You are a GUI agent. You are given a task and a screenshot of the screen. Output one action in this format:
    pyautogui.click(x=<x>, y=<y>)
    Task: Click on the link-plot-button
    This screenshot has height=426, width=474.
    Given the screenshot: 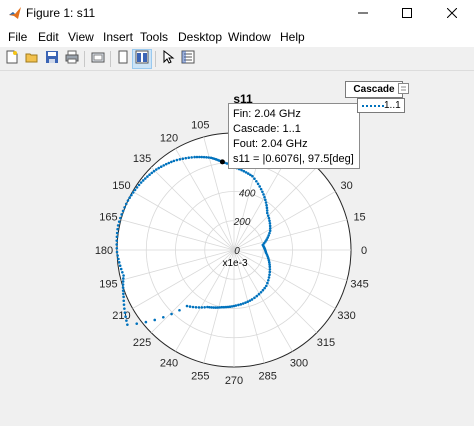 What is the action you would take?
    pyautogui.click(x=98, y=59)
    